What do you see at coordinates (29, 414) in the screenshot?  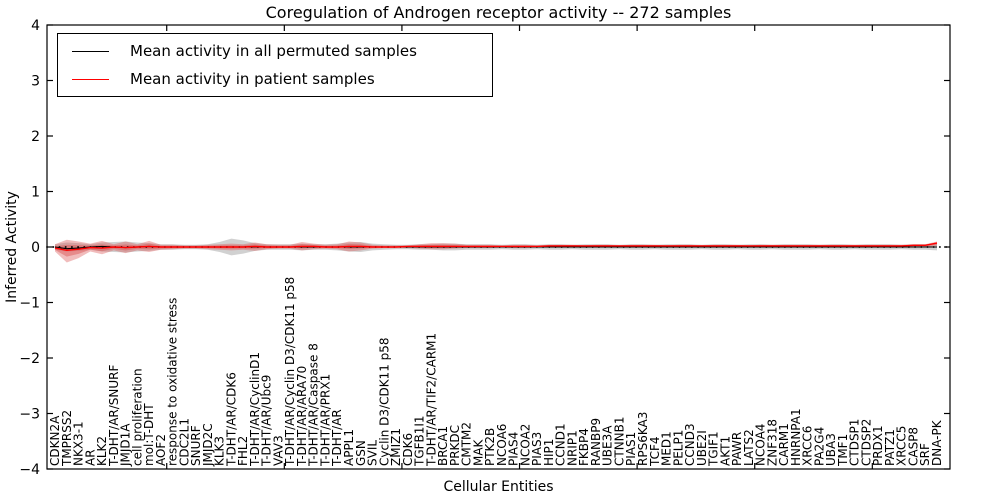 I see `y-tick-label: −3` at bounding box center [29, 414].